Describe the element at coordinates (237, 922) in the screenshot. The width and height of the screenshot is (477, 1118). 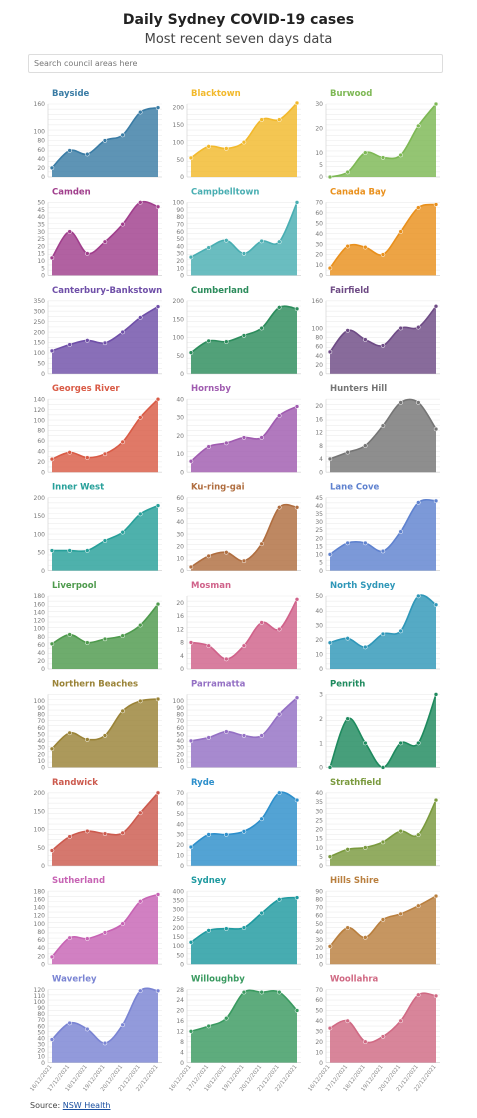
I see `chart-sydney: Sydney 0 50 100 150 200 250 300 350 400` at that location.